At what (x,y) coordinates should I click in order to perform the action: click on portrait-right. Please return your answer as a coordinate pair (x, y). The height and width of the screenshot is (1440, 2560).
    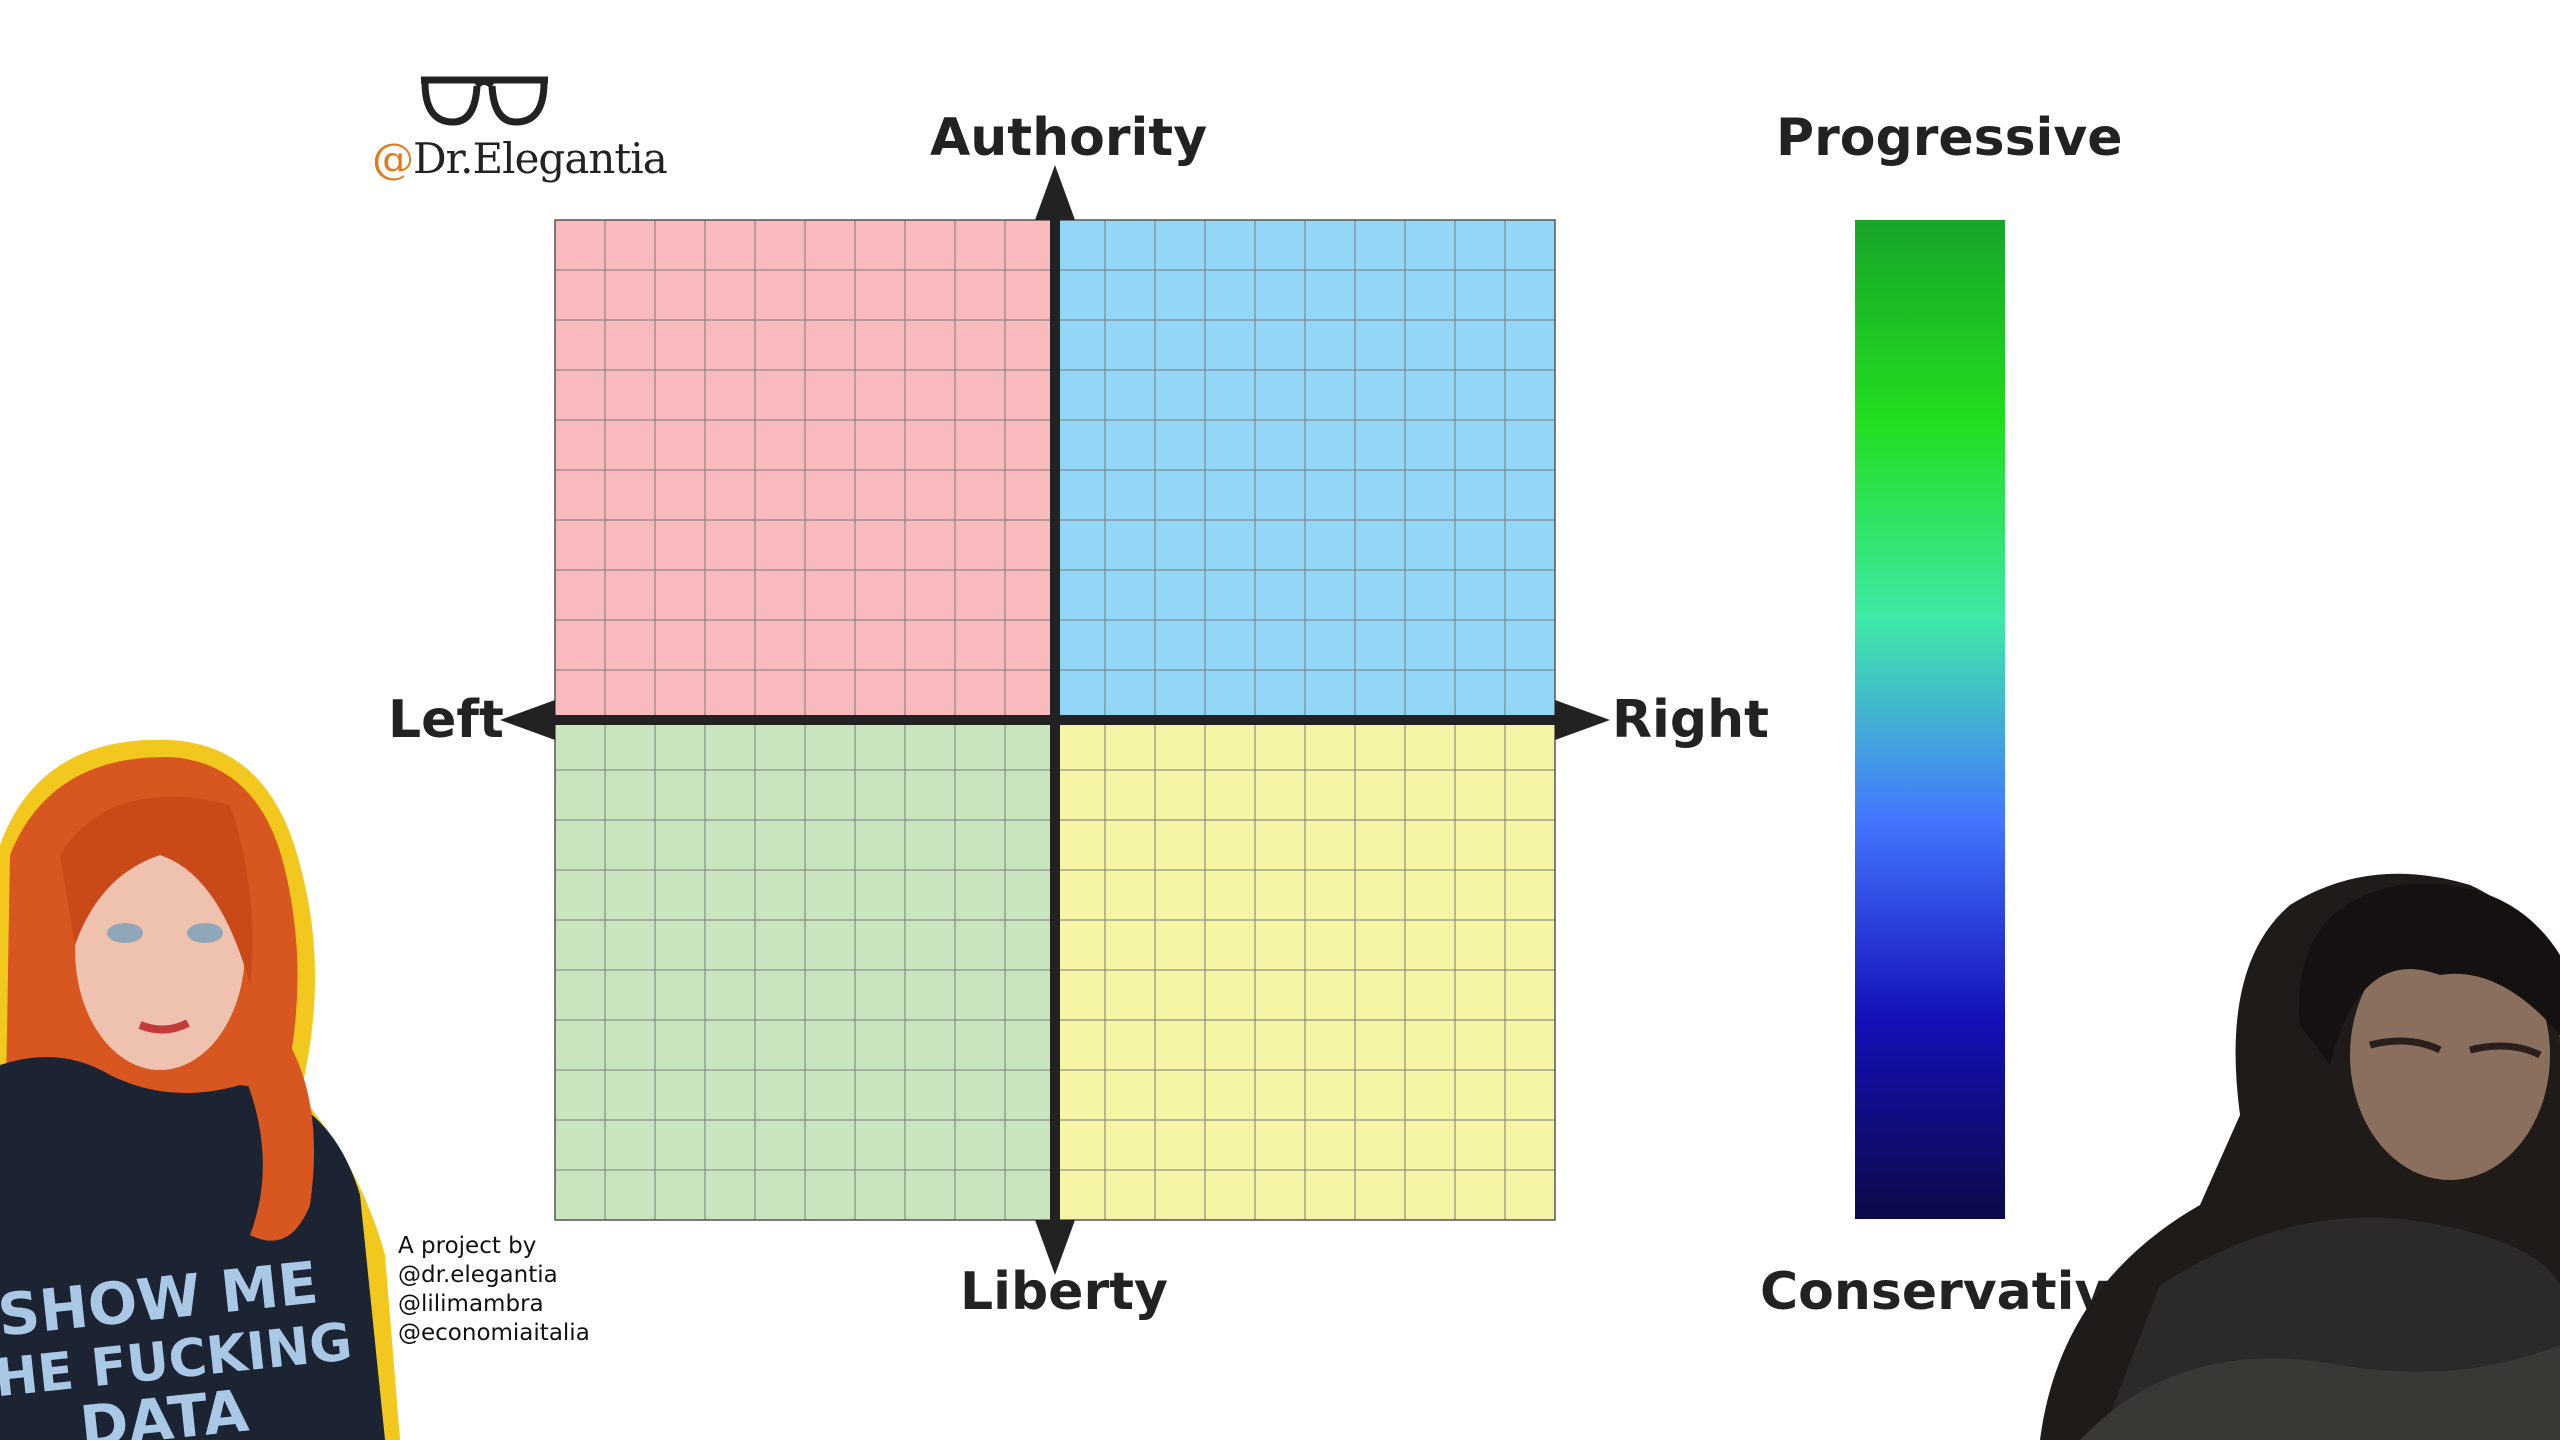
    Looking at the image, I should click on (2300, 1156).